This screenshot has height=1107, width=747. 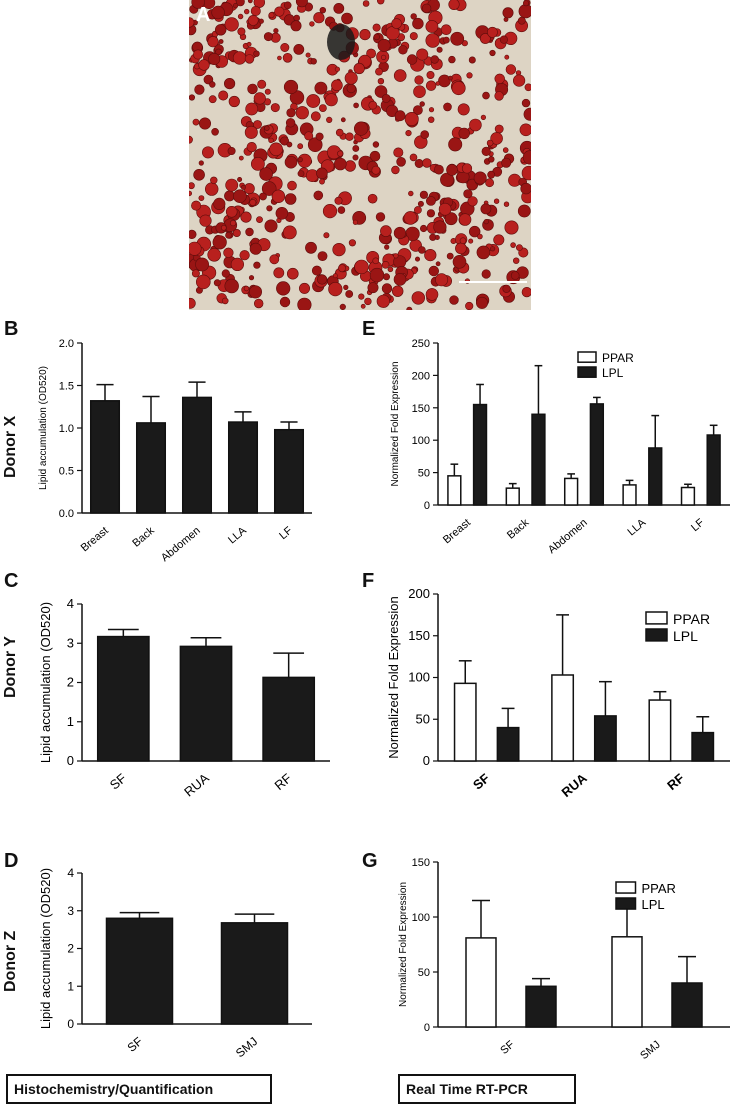 What do you see at coordinates (66, 344) in the screenshot?
I see `y-tick-label: 2.0` at bounding box center [66, 344].